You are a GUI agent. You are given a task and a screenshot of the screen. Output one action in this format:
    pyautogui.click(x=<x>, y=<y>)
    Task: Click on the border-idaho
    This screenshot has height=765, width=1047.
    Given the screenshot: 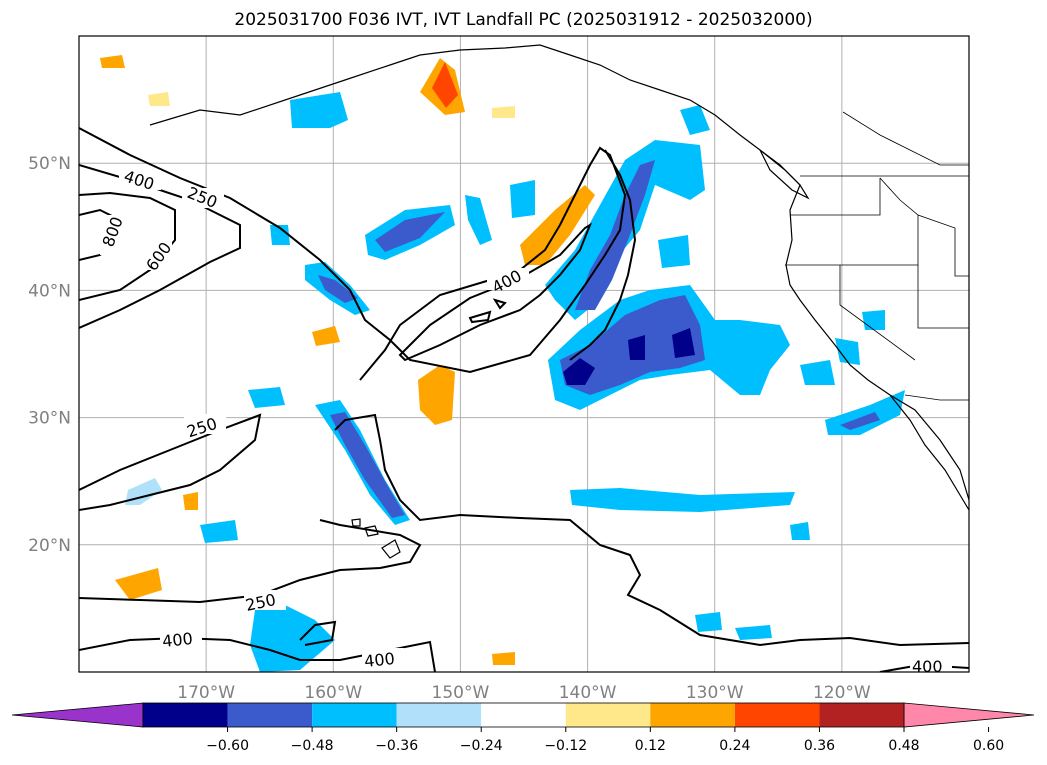 What is the action you would take?
    pyautogui.click(x=924, y=227)
    